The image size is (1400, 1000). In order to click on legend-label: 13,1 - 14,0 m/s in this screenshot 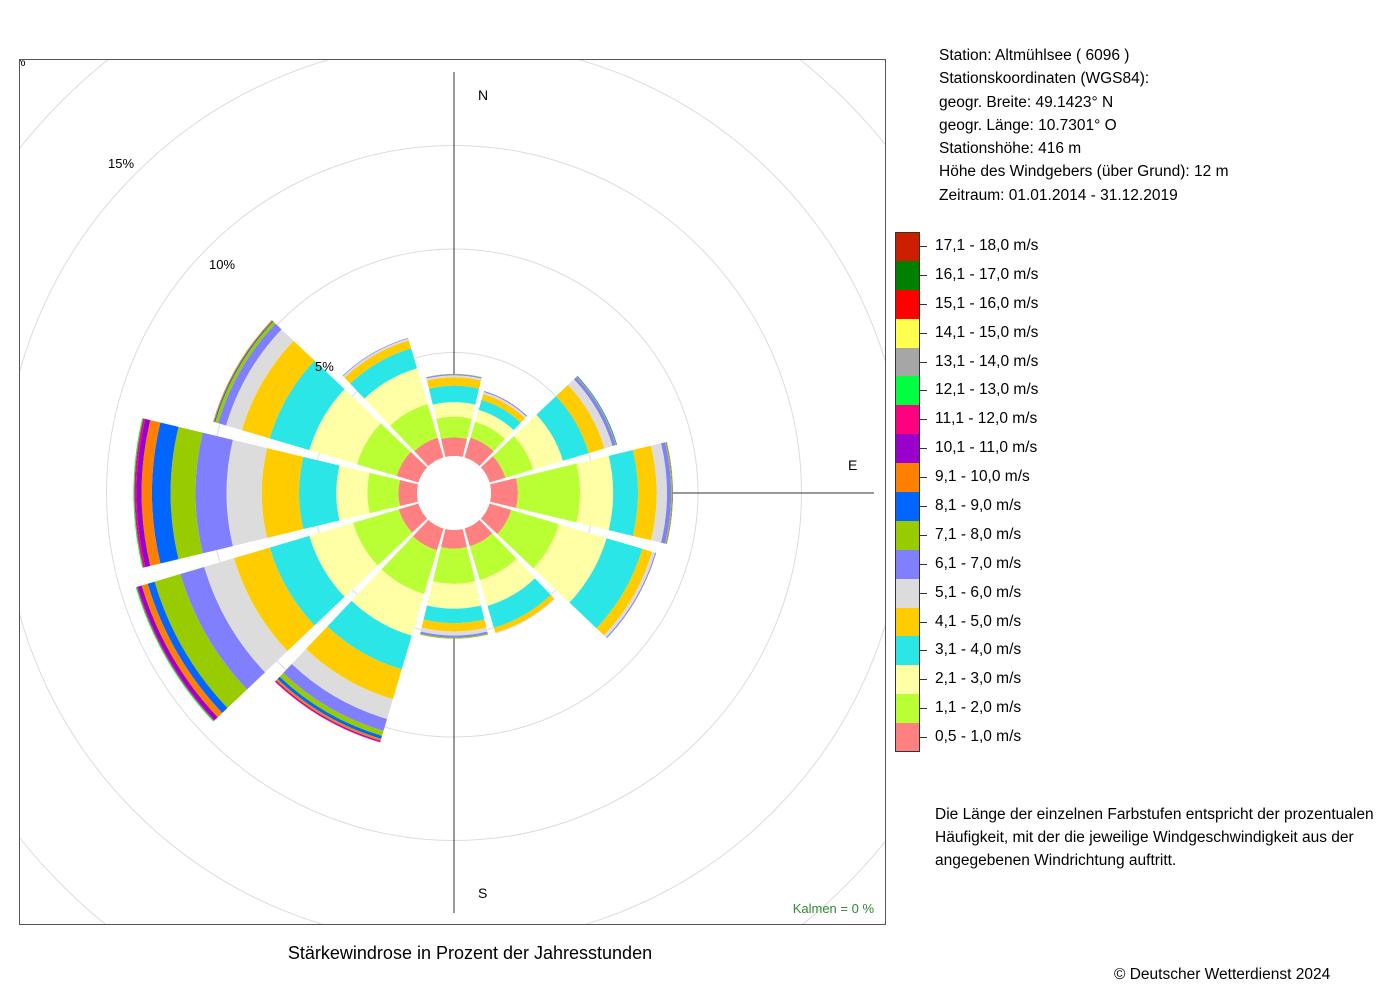, I will do `click(987, 361)`.